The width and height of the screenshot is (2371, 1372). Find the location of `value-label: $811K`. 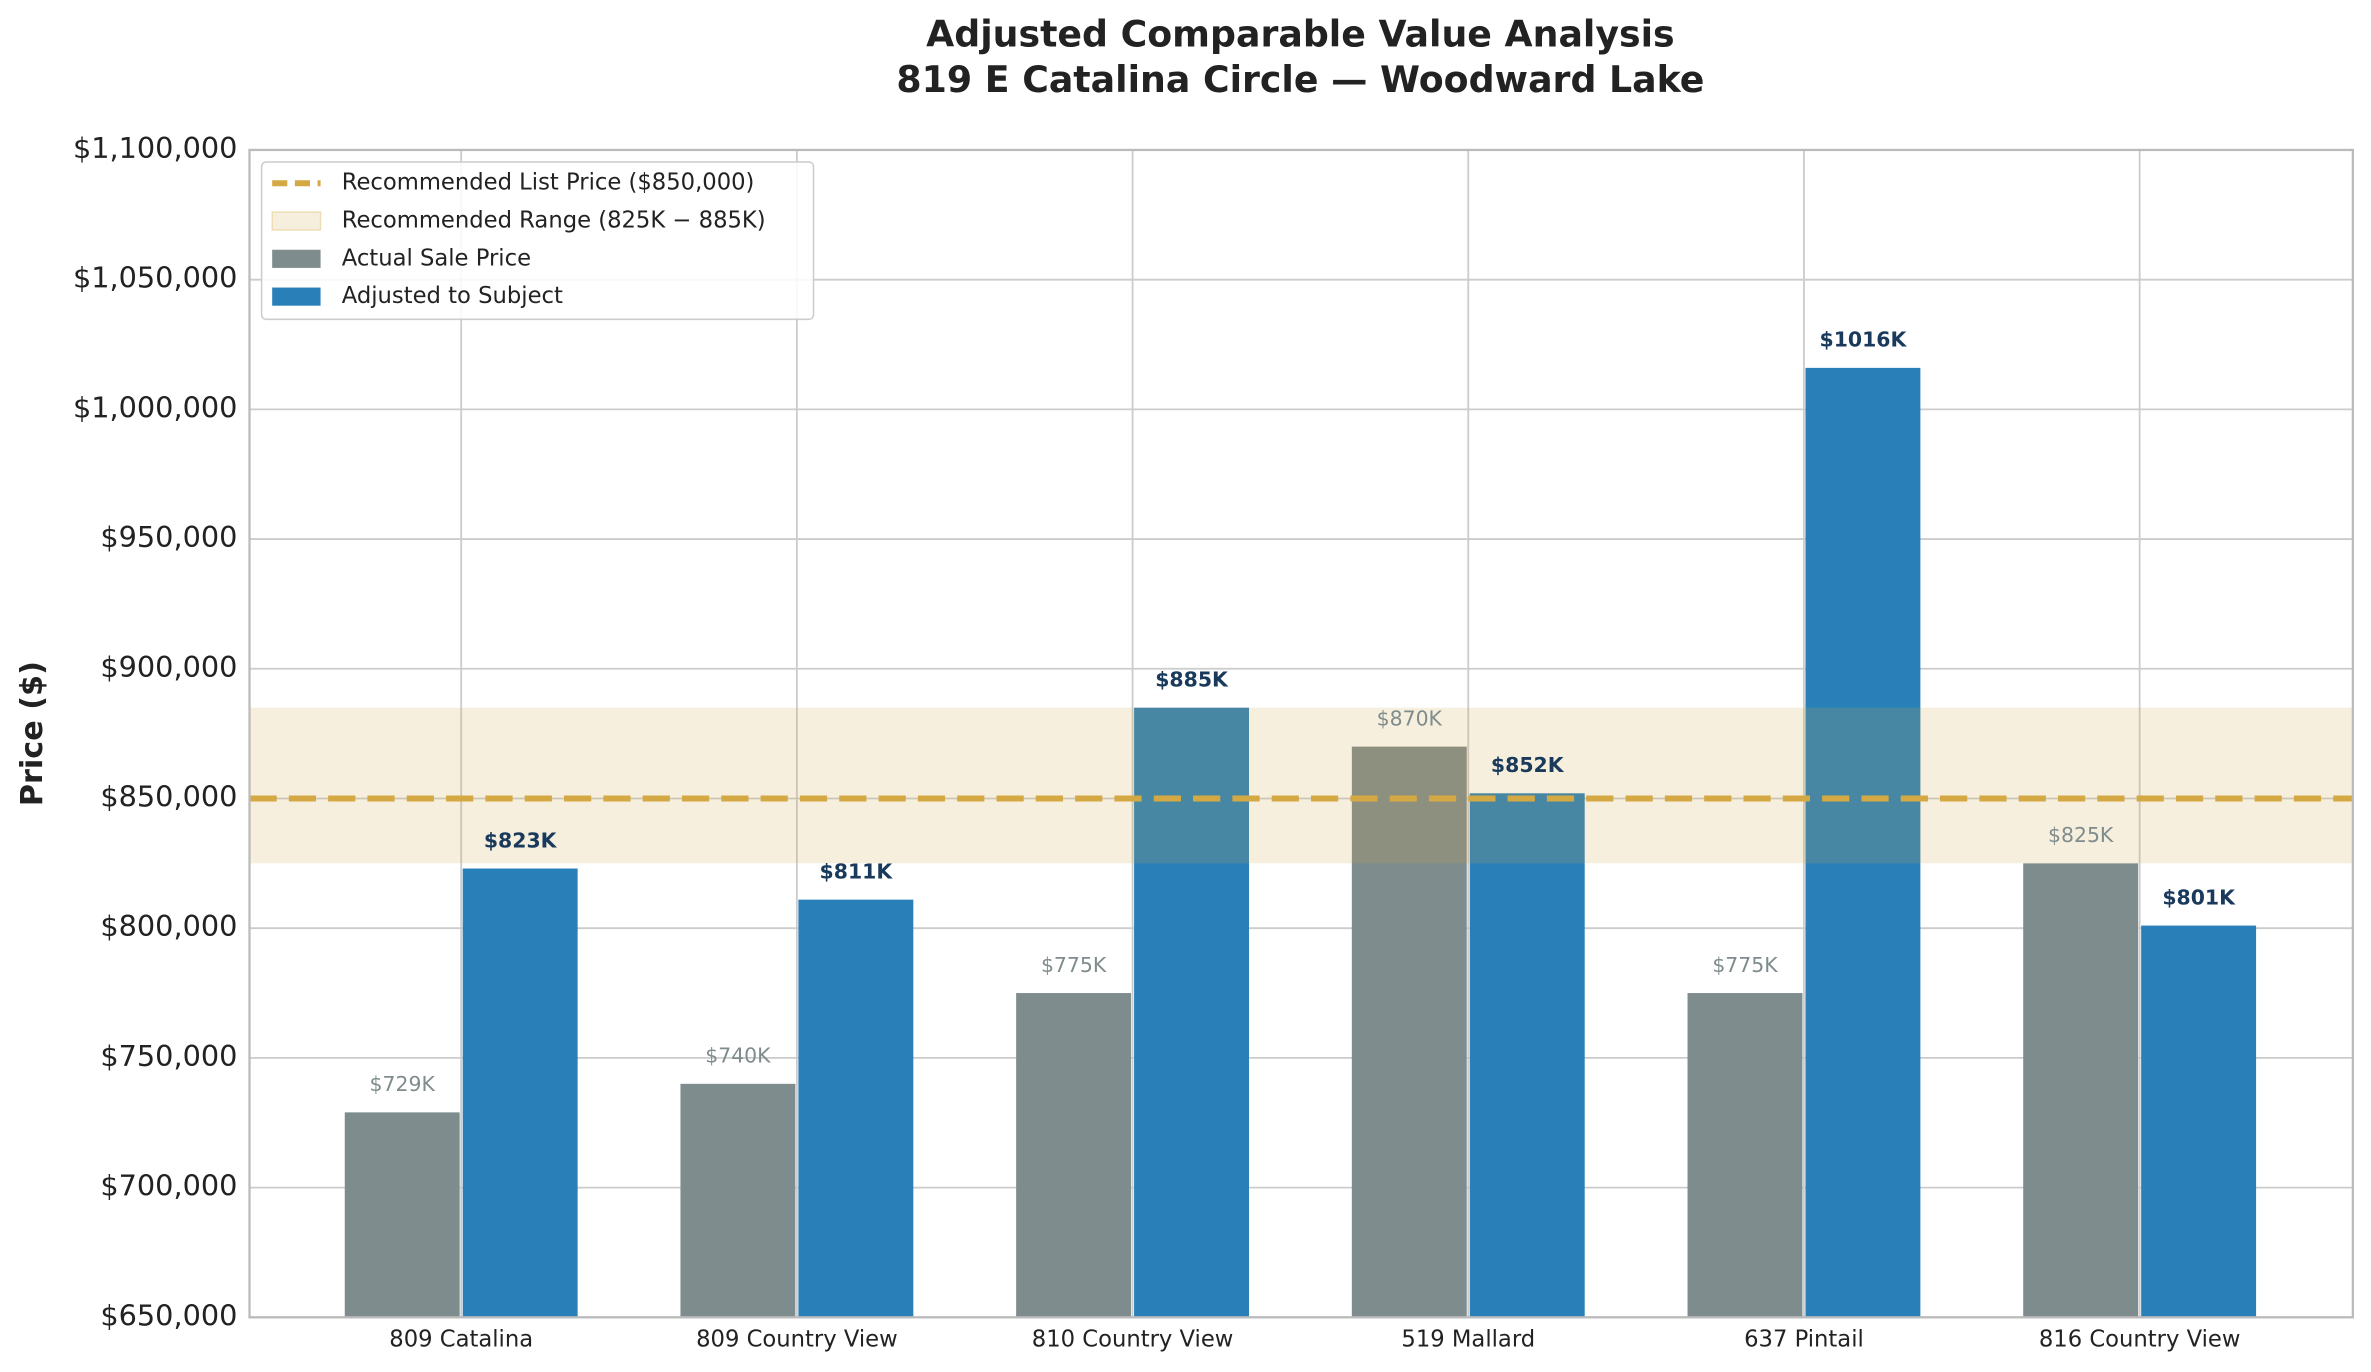

value-label: $811K is located at coordinates (857, 871).